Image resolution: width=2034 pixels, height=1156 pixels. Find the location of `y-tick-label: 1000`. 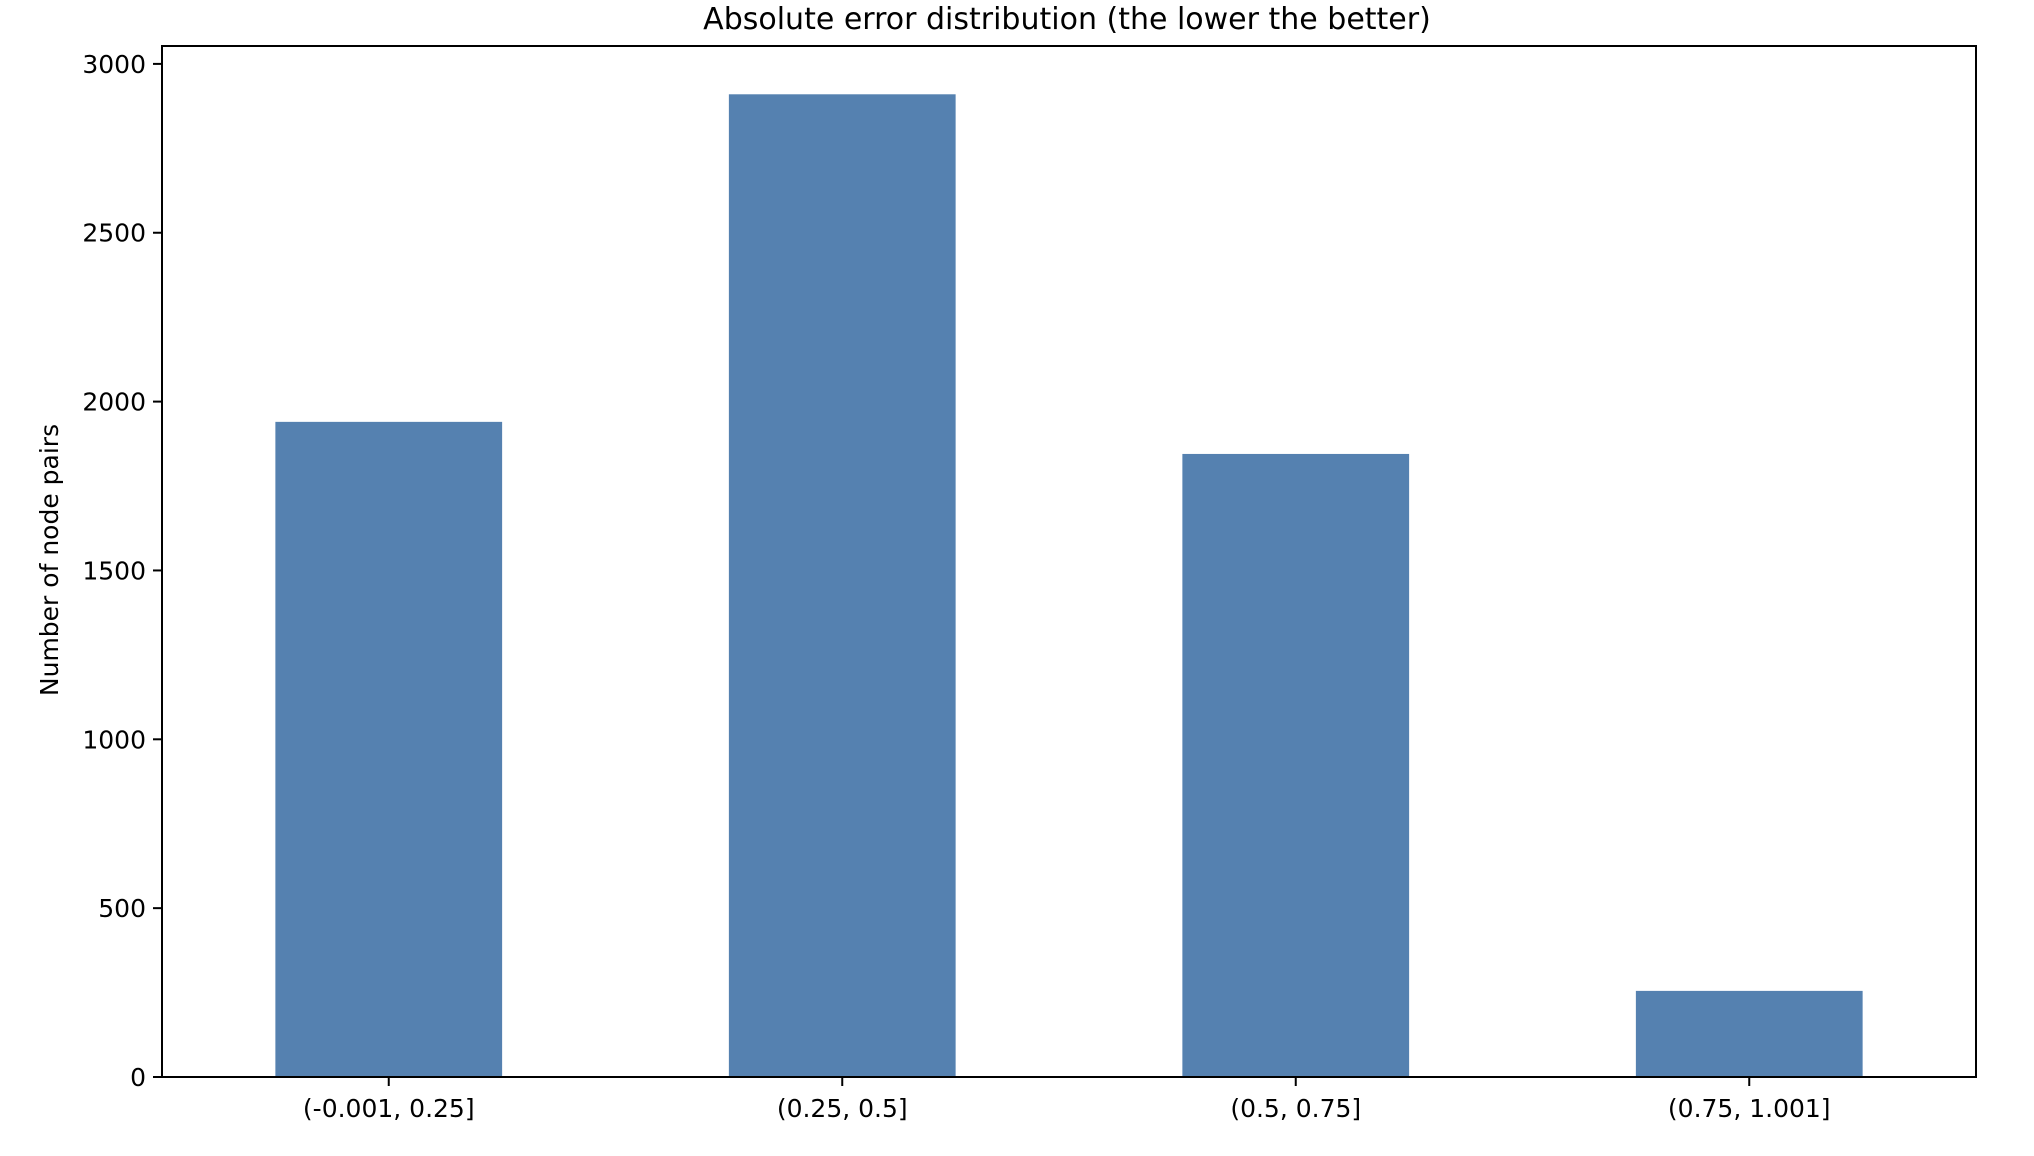

y-tick-label: 1000 is located at coordinates (114, 739).